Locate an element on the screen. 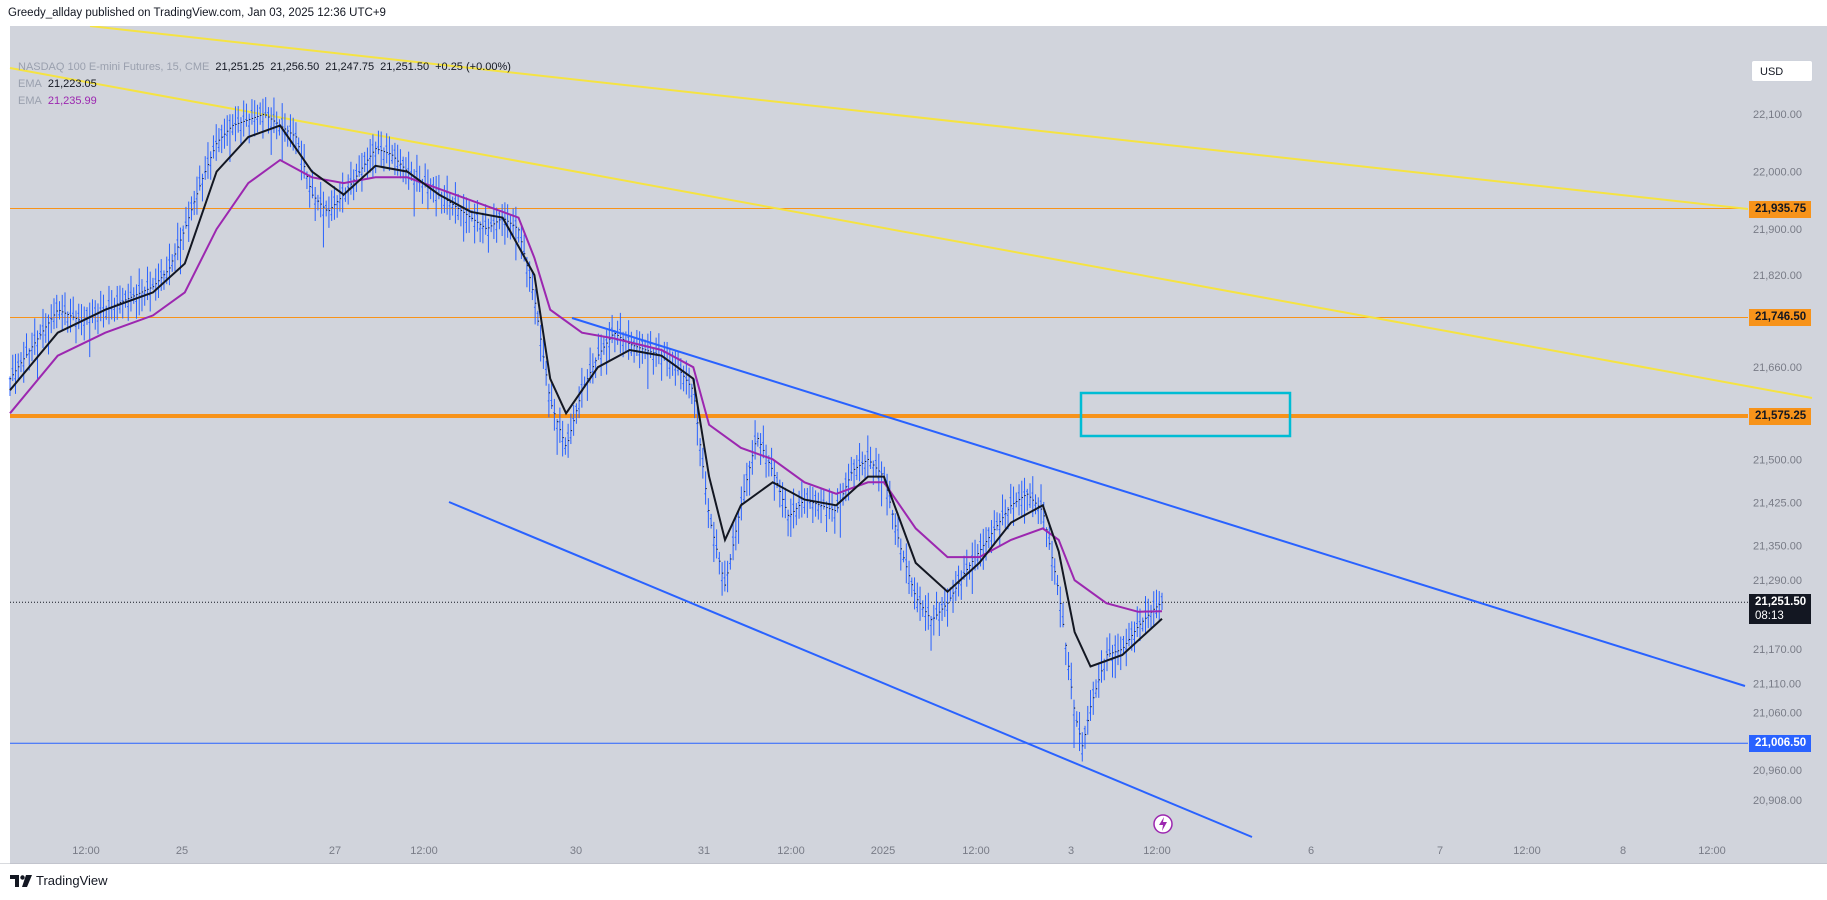  price-tick-label: 21,110.00 is located at coordinates (1777, 685).